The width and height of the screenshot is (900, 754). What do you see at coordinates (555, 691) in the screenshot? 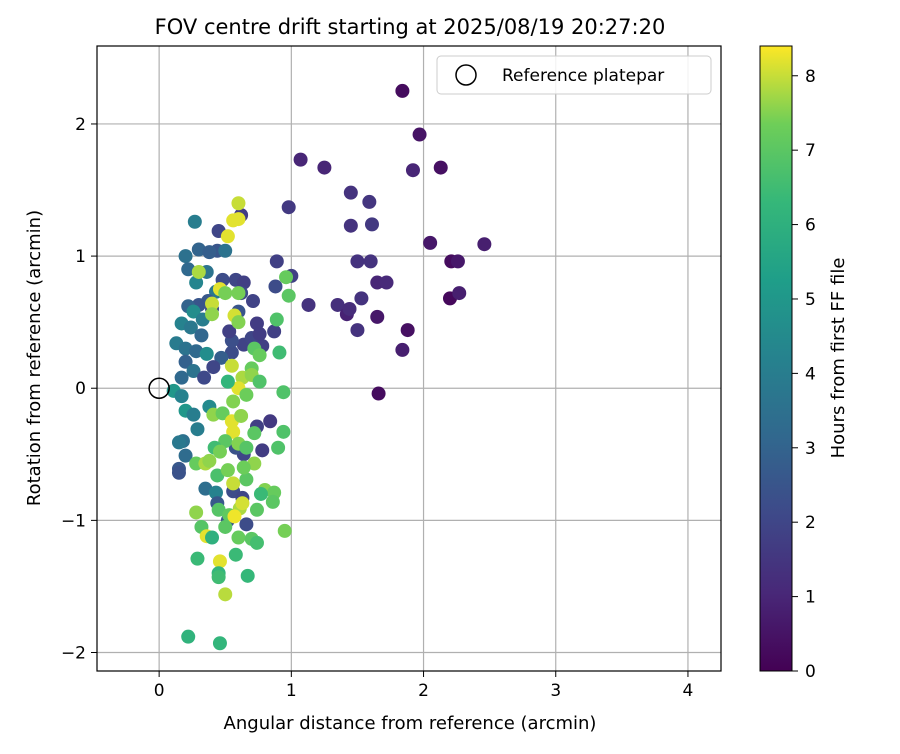
I see `x-tick-label: 3` at bounding box center [555, 691].